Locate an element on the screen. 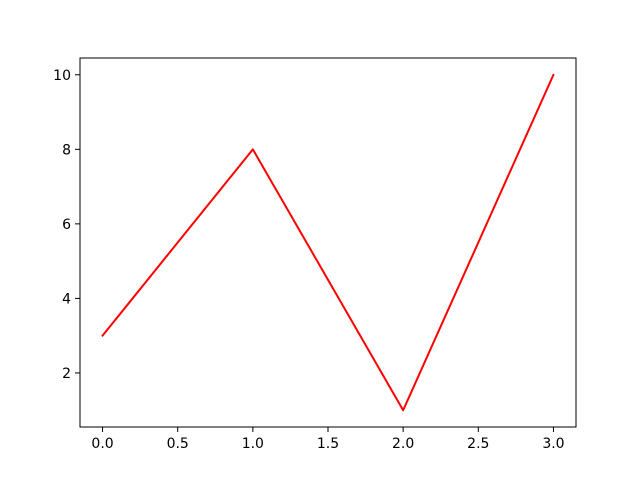  y-tick-label: 2 is located at coordinates (66, 374).